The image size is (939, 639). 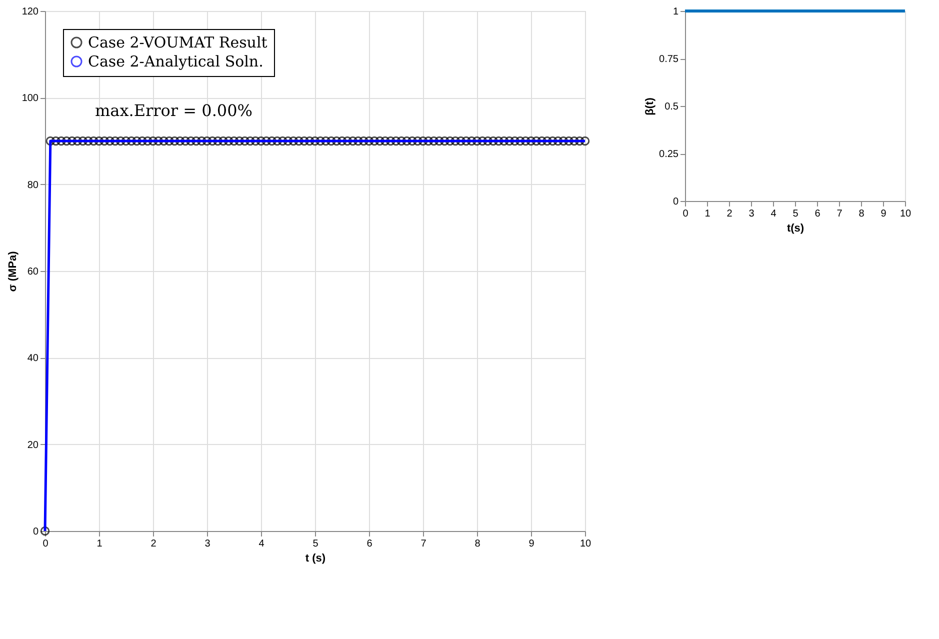 I want to click on annotation: max.Error = 0.00%, so click(x=173, y=110).